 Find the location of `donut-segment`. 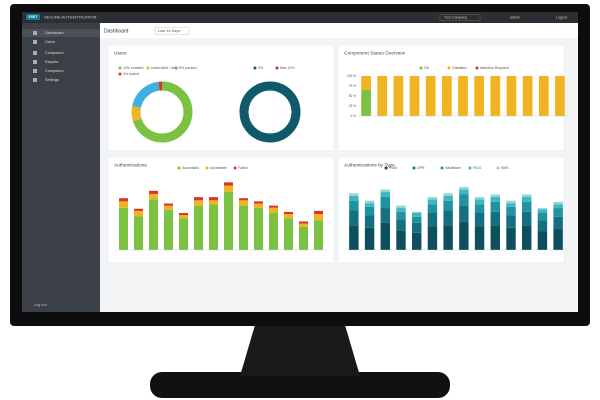

donut-segment is located at coordinates (270, 112).